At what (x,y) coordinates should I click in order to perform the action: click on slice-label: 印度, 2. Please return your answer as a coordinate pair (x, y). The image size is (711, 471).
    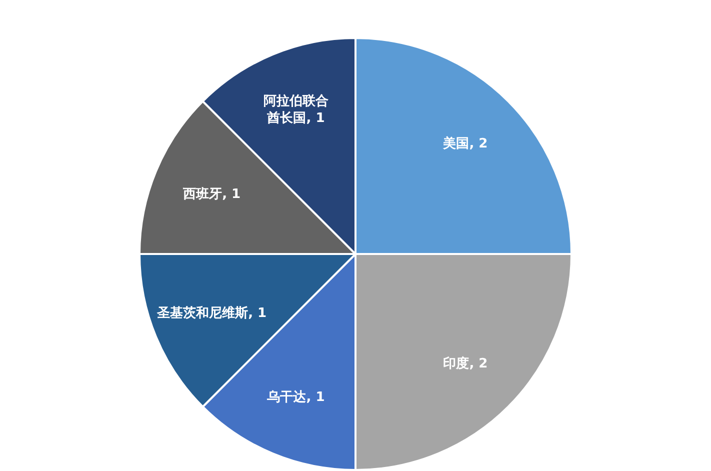
    Looking at the image, I should click on (465, 363).